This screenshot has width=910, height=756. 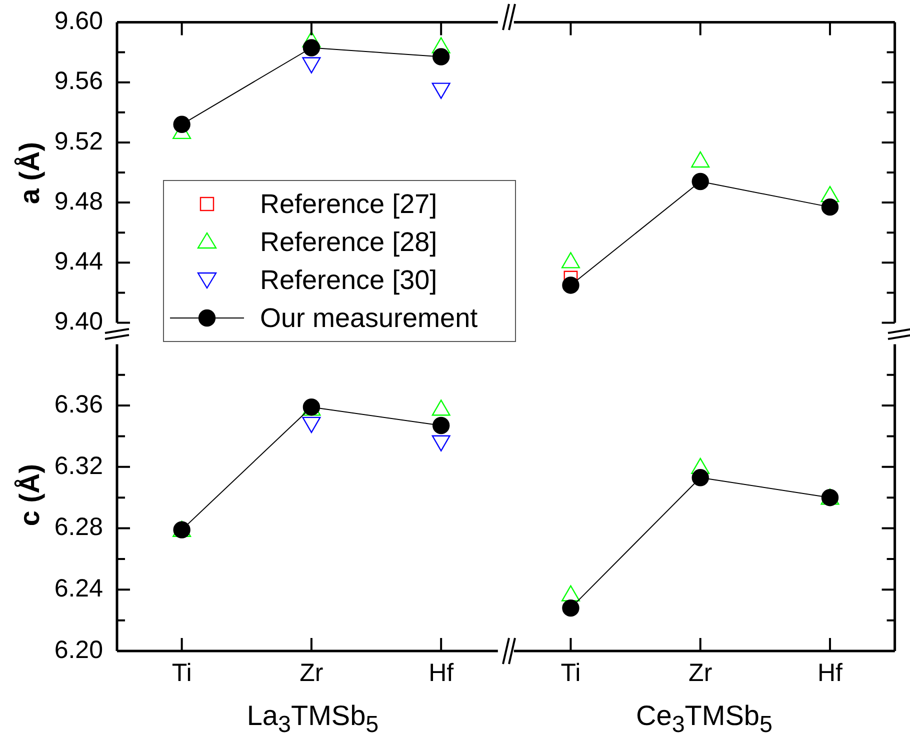 What do you see at coordinates (78, 21) in the screenshot?
I see `y-tick-label: 9.60` at bounding box center [78, 21].